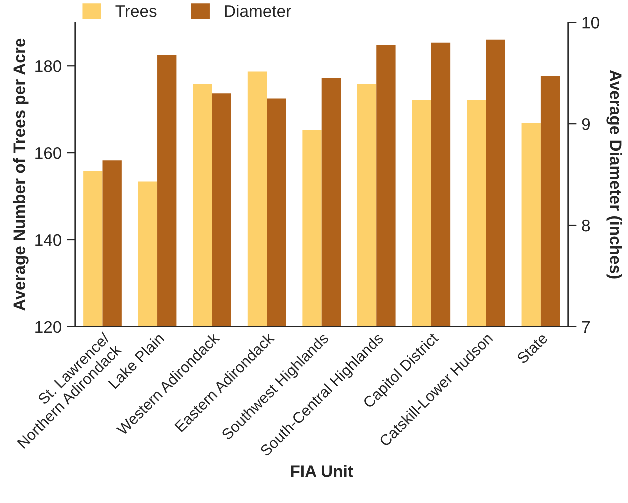 Image resolution: width=628 pixels, height=503 pixels. Describe the element at coordinates (614, 174) in the screenshot. I see `y2-axis-title: Average Diameter (inches)` at that location.